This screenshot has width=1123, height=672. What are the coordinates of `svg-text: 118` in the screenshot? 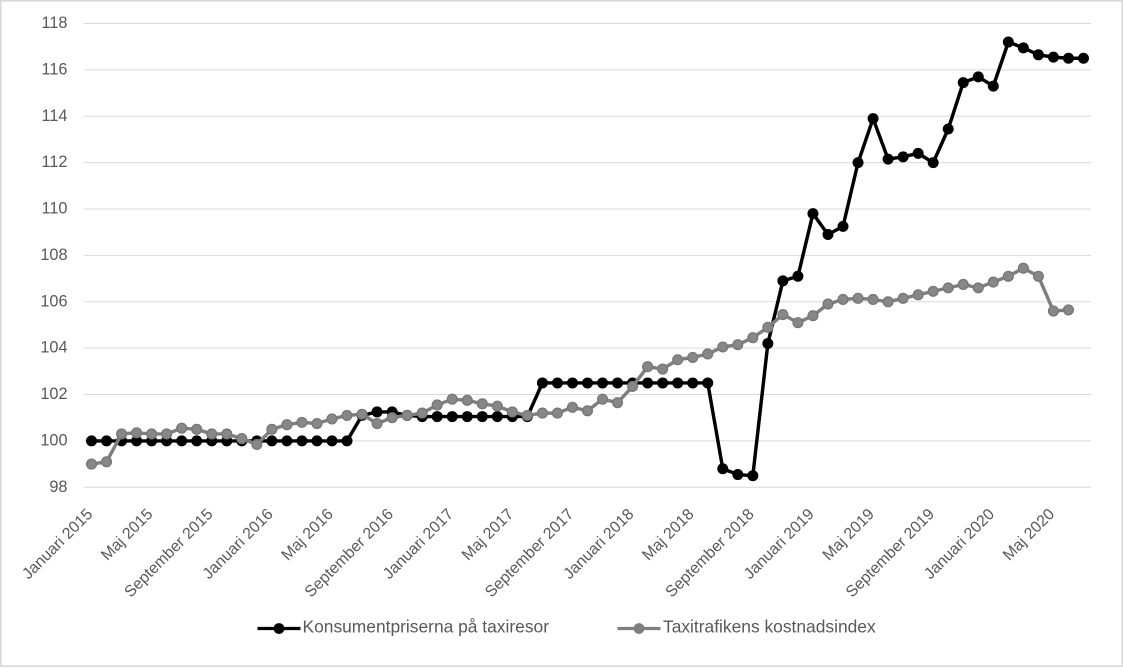 It's located at (55, 23).